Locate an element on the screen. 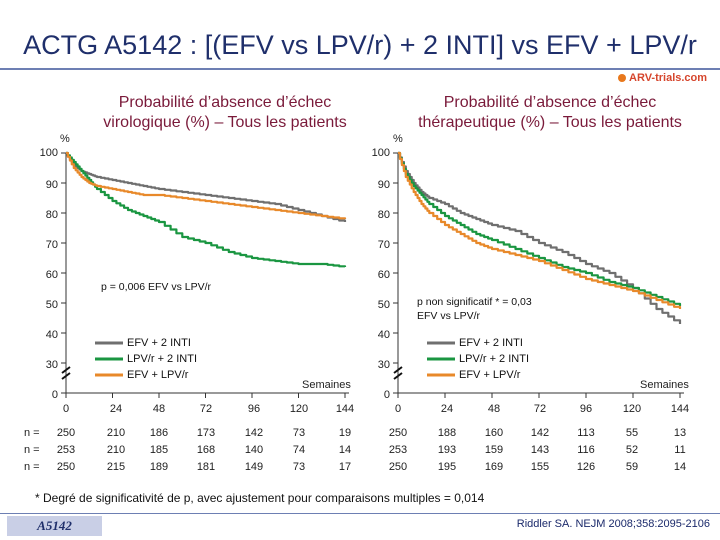 The height and width of the screenshot is (540, 720). left-series-combo is located at coordinates (206, 185).